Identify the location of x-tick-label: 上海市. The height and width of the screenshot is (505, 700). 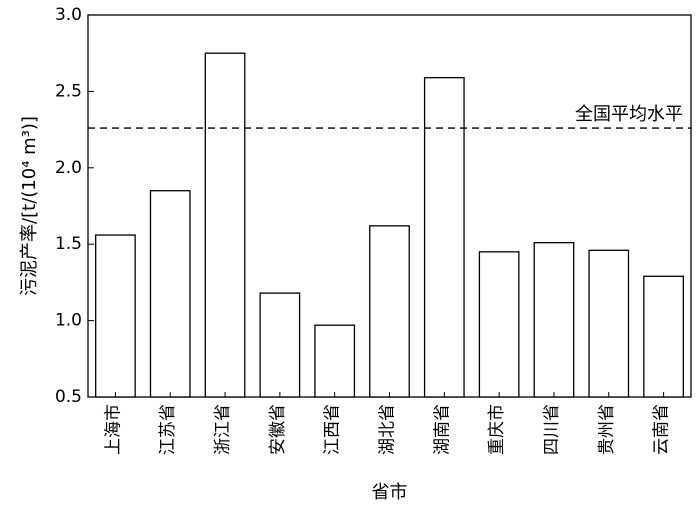
(113, 429).